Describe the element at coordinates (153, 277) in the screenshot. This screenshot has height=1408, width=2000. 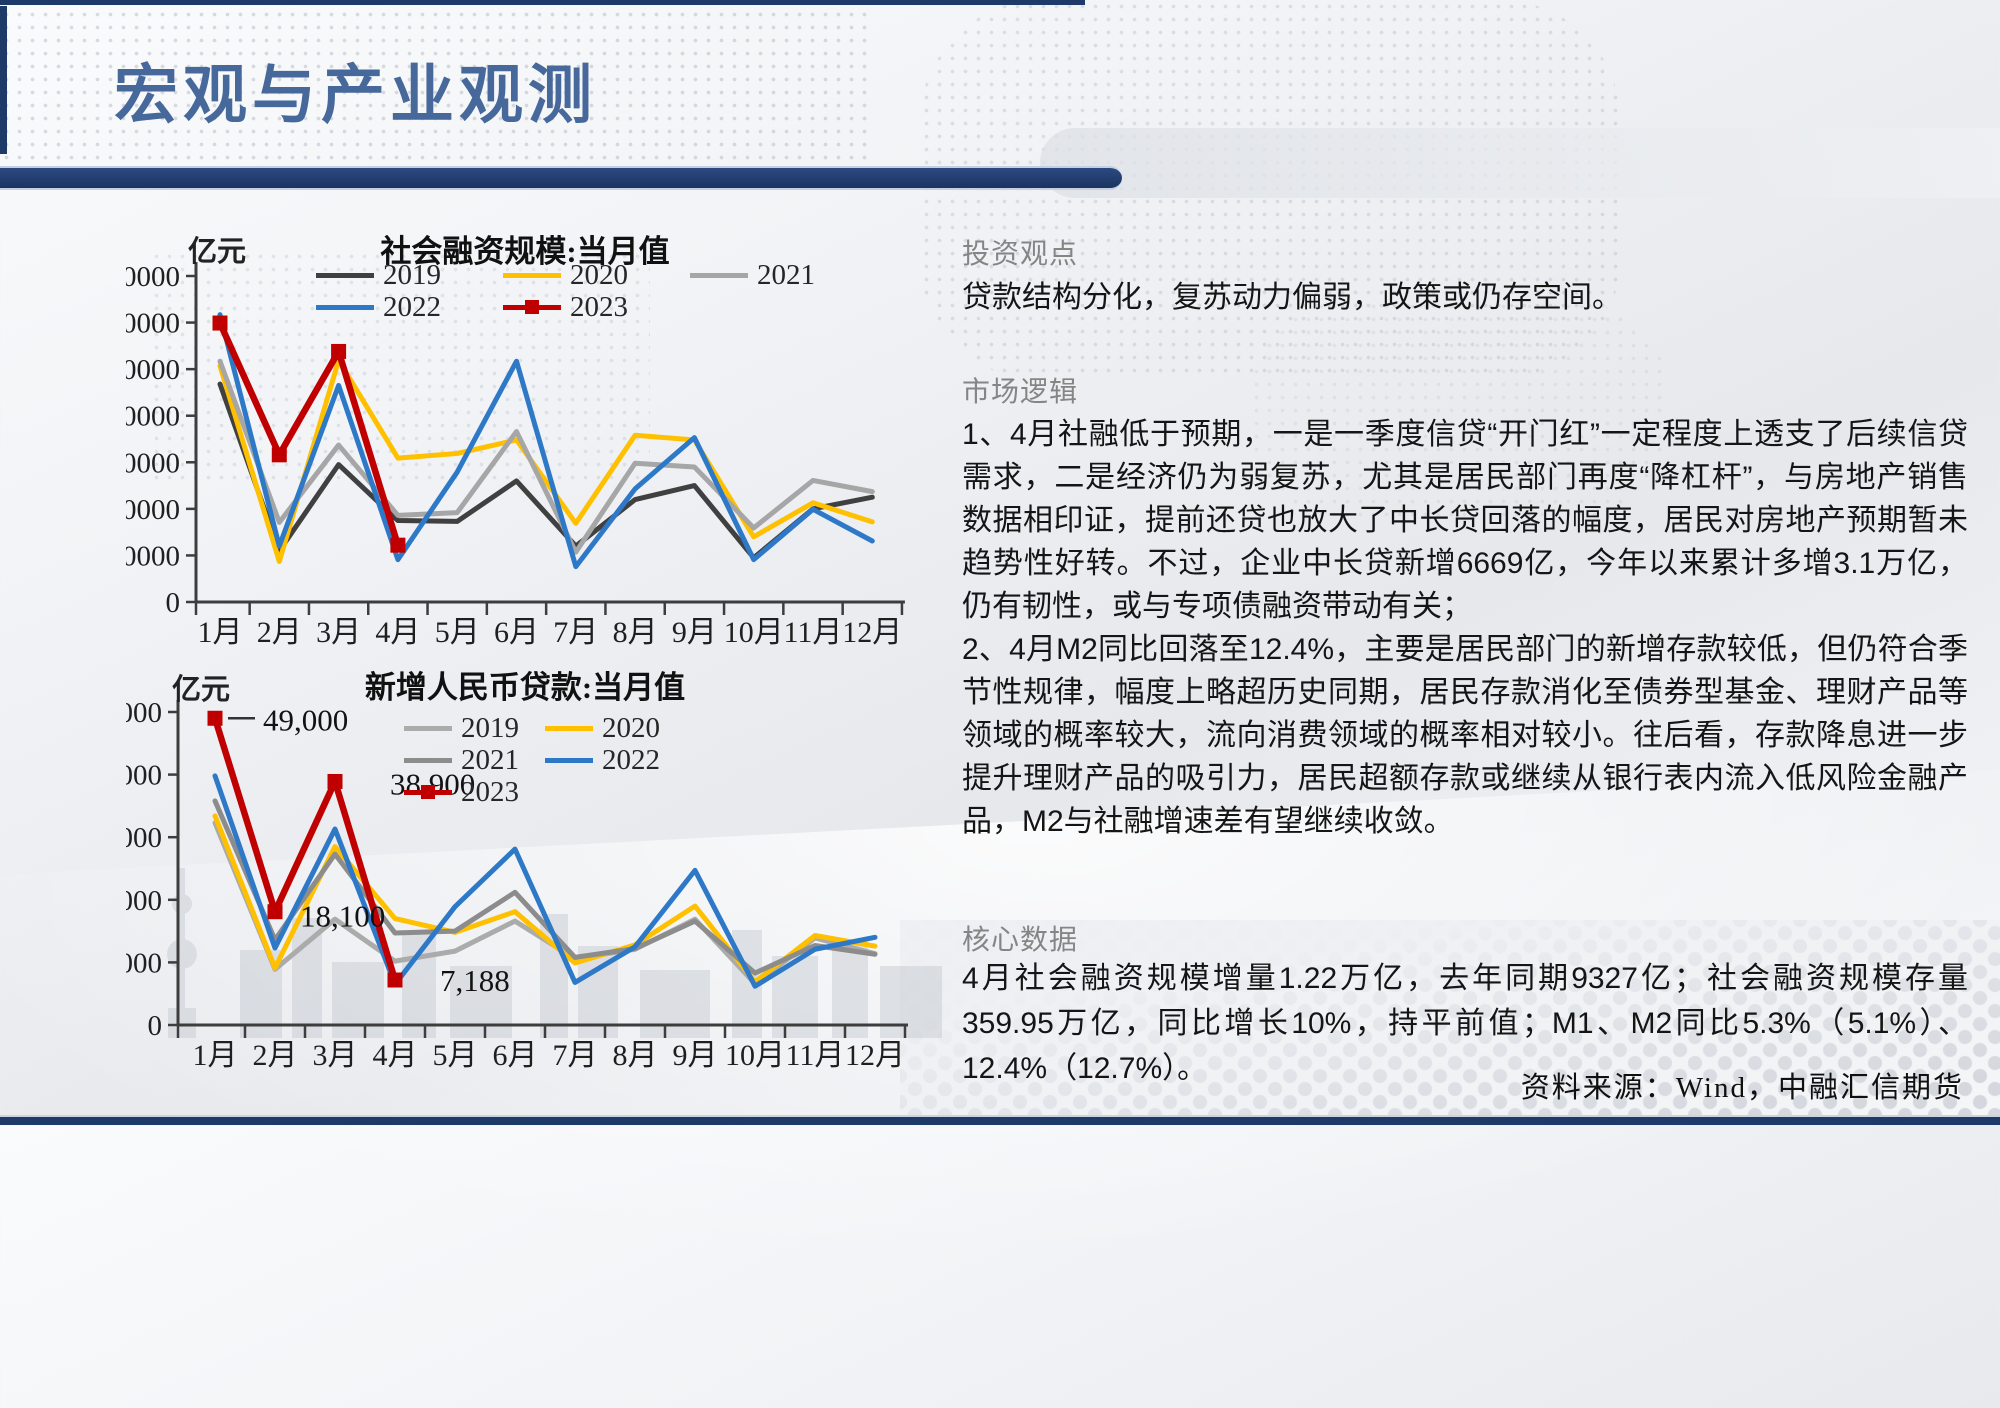
I see `svg-text: 70000` at that location.